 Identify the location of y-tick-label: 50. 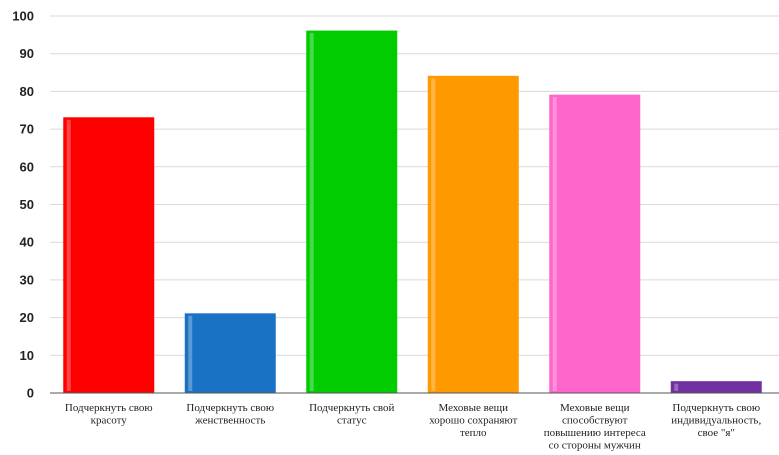
(27, 204).